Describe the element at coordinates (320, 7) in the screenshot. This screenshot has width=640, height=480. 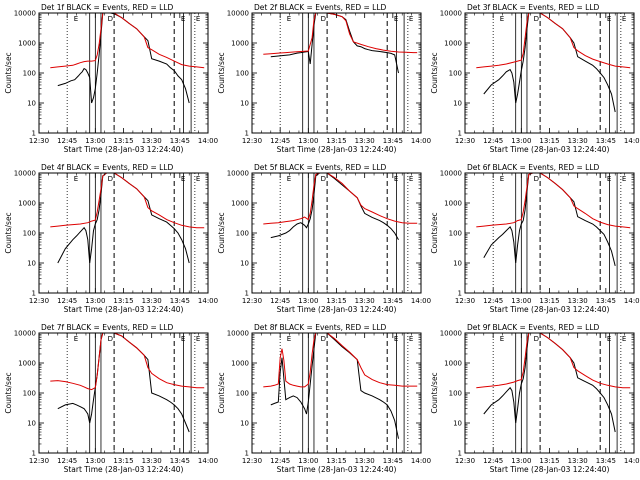
I see `panel-title: Det 2f BLACK = Events, RED = LLD` at that location.